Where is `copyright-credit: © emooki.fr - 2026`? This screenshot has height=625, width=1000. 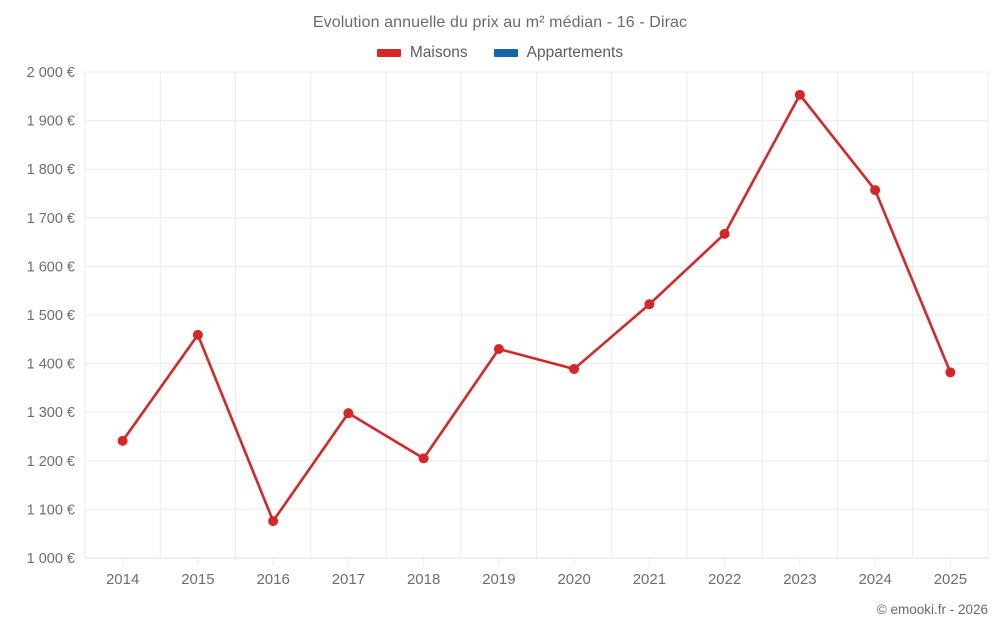 copyright-credit: © emooki.fr - 2026 is located at coordinates (932, 609).